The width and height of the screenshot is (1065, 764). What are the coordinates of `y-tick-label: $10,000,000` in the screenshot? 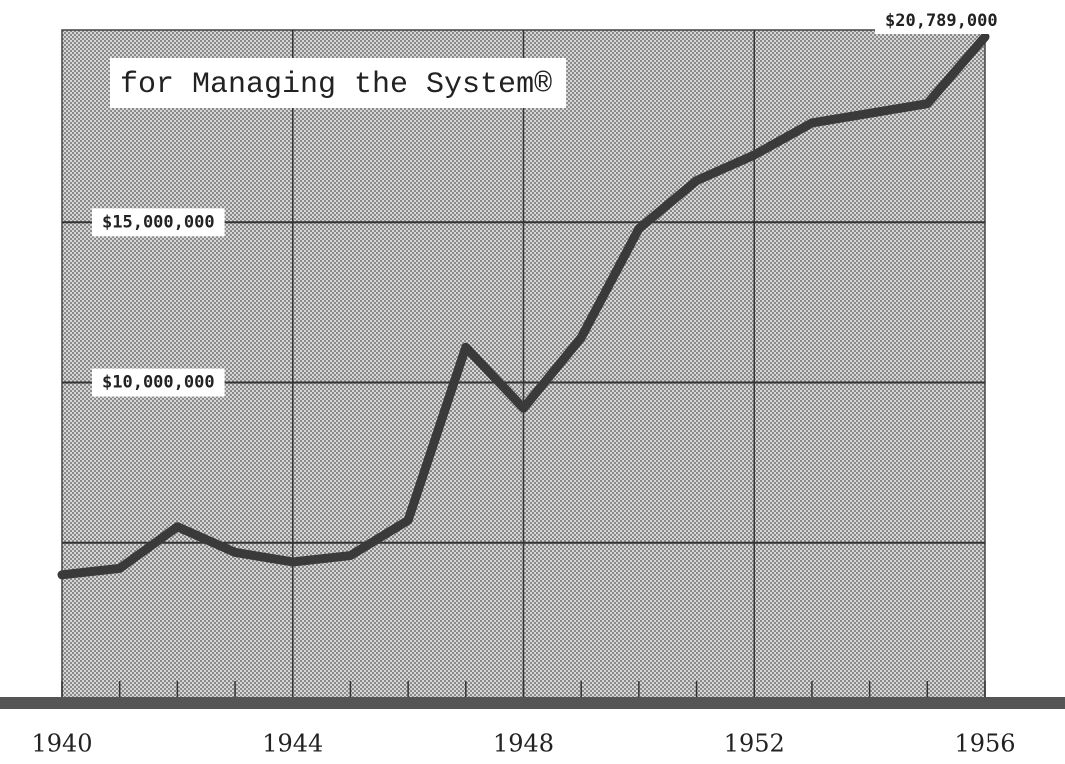 It's located at (158, 383).